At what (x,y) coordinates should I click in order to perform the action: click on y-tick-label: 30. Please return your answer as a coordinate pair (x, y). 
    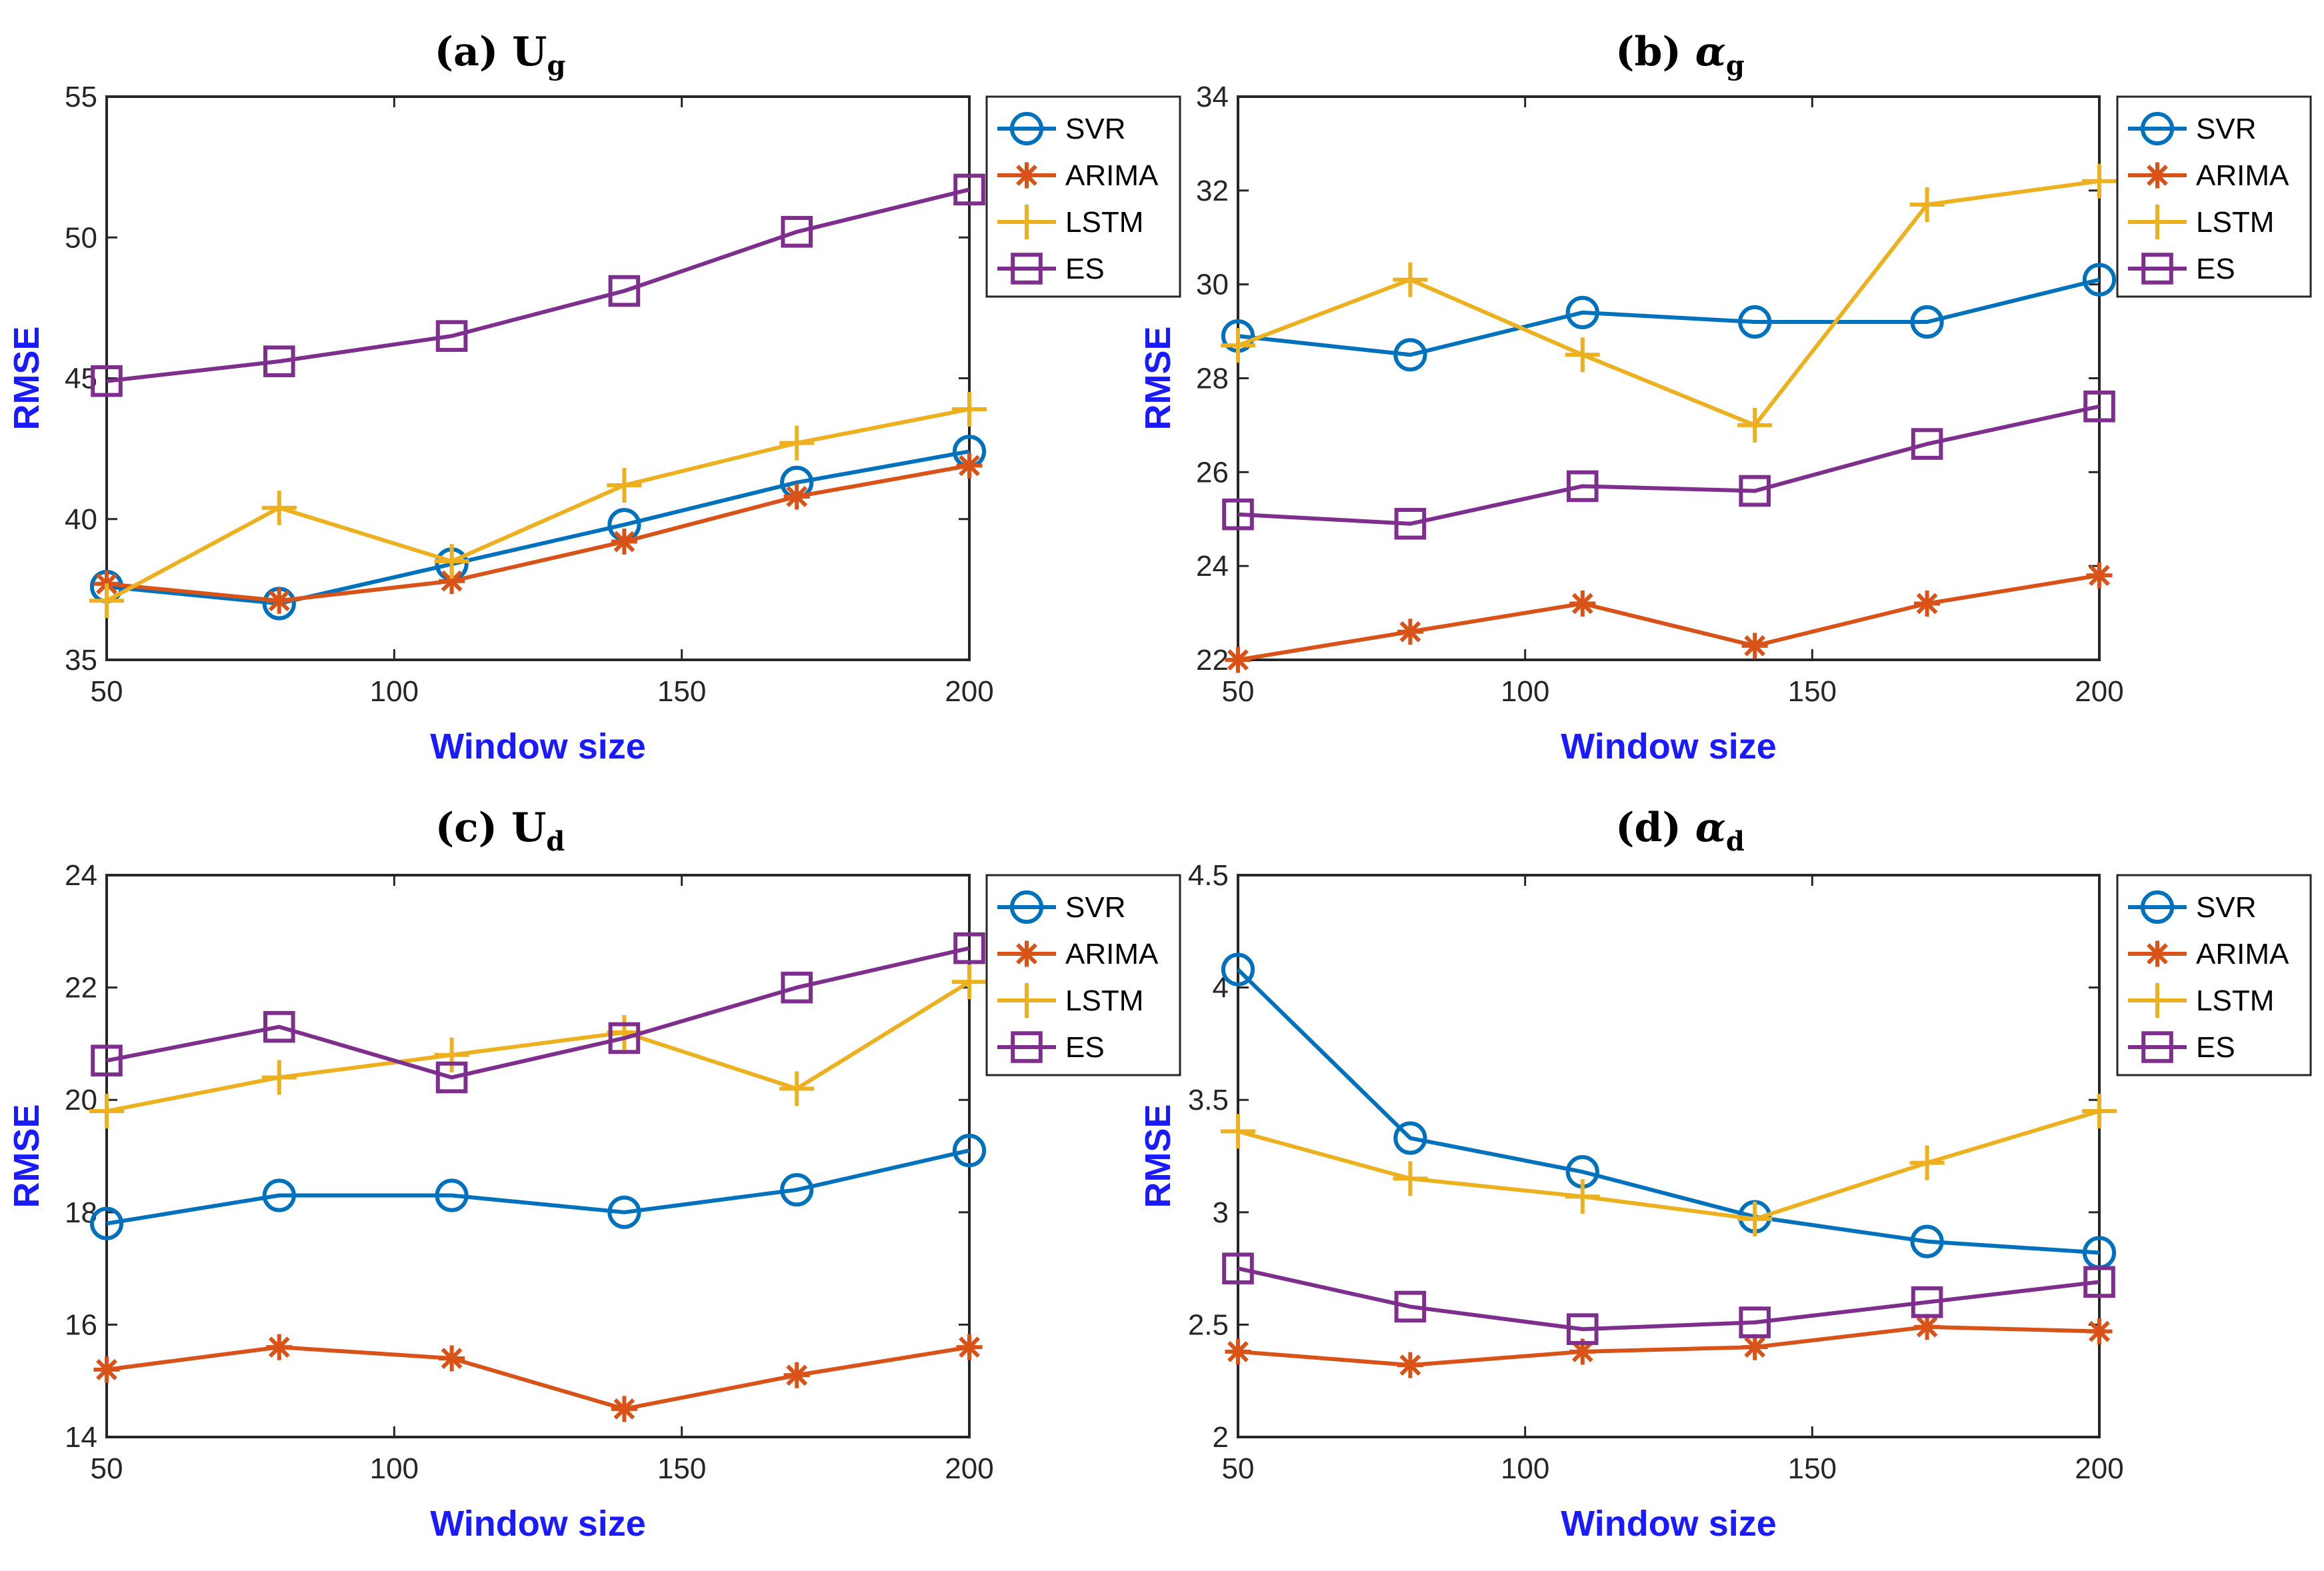
    Looking at the image, I should click on (1212, 285).